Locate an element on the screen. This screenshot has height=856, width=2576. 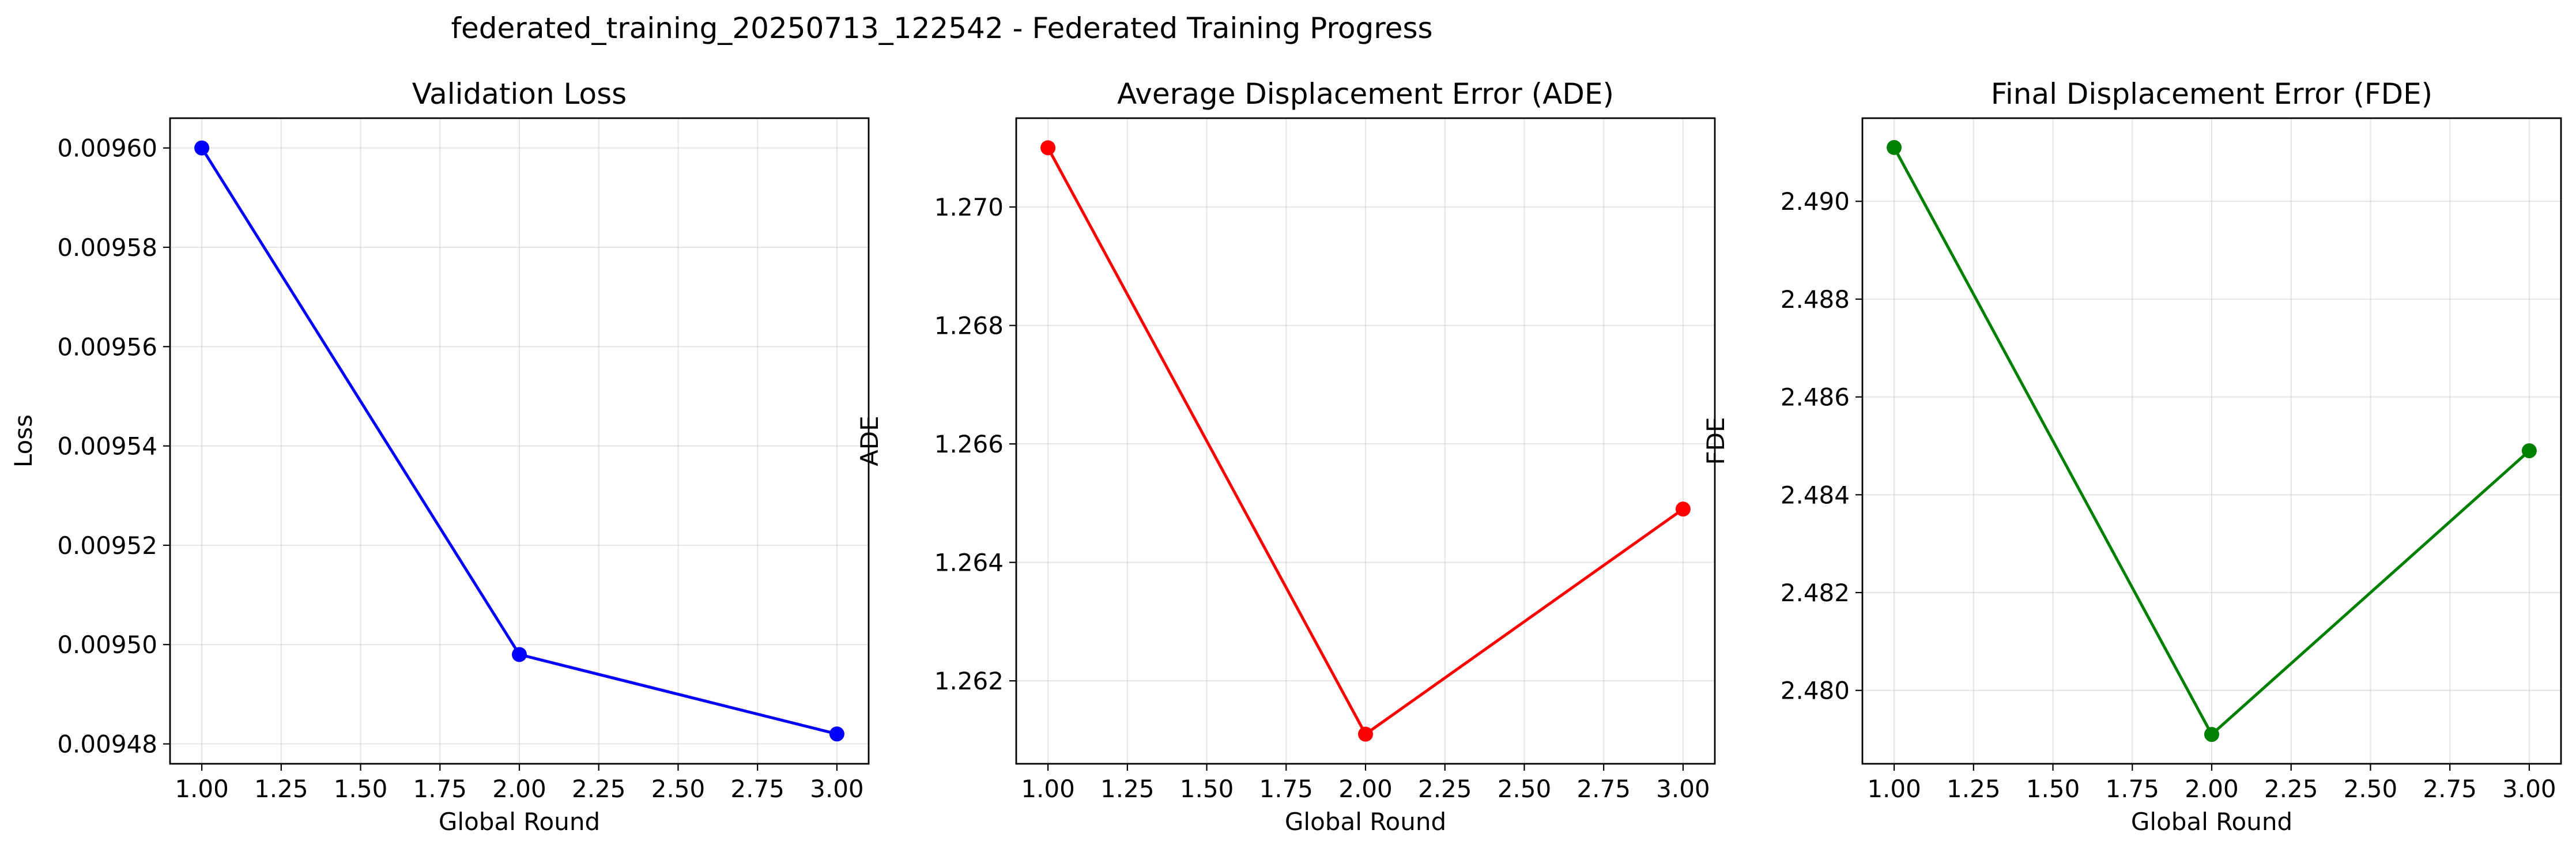
y-tick-label: 2.482 is located at coordinates (1815, 593).